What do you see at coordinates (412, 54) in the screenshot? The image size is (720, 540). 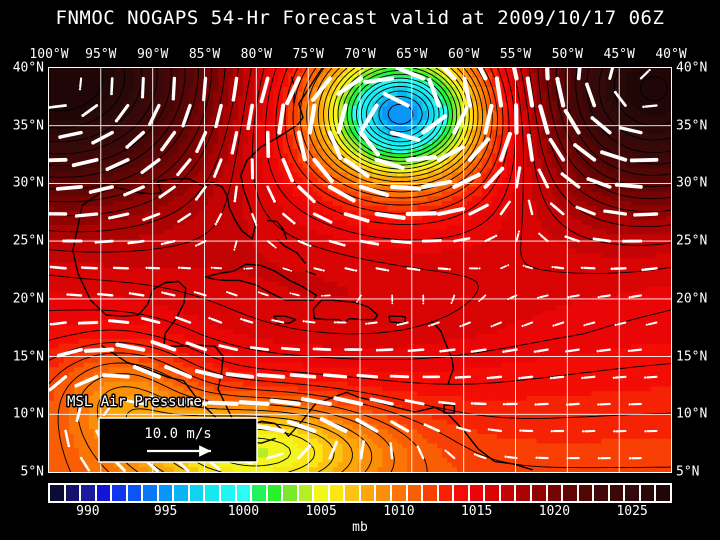 I see `lon-tick-label: 65°W` at bounding box center [412, 54].